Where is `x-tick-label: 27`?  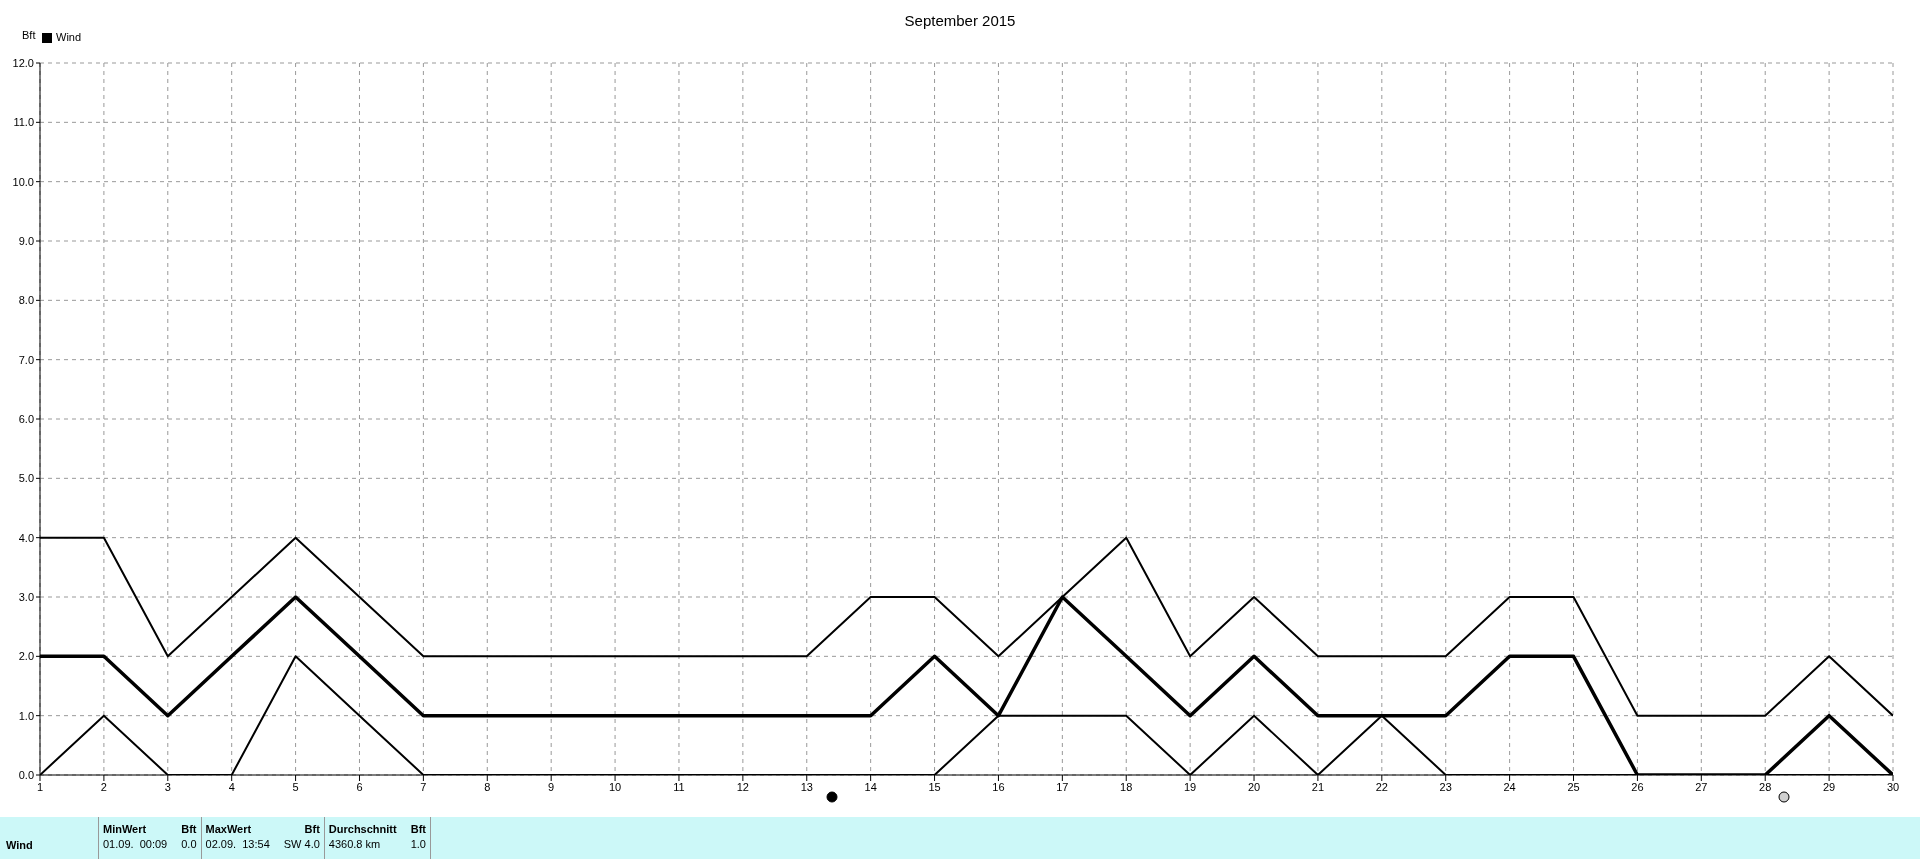
x-tick-label: 27 is located at coordinates (1701, 786).